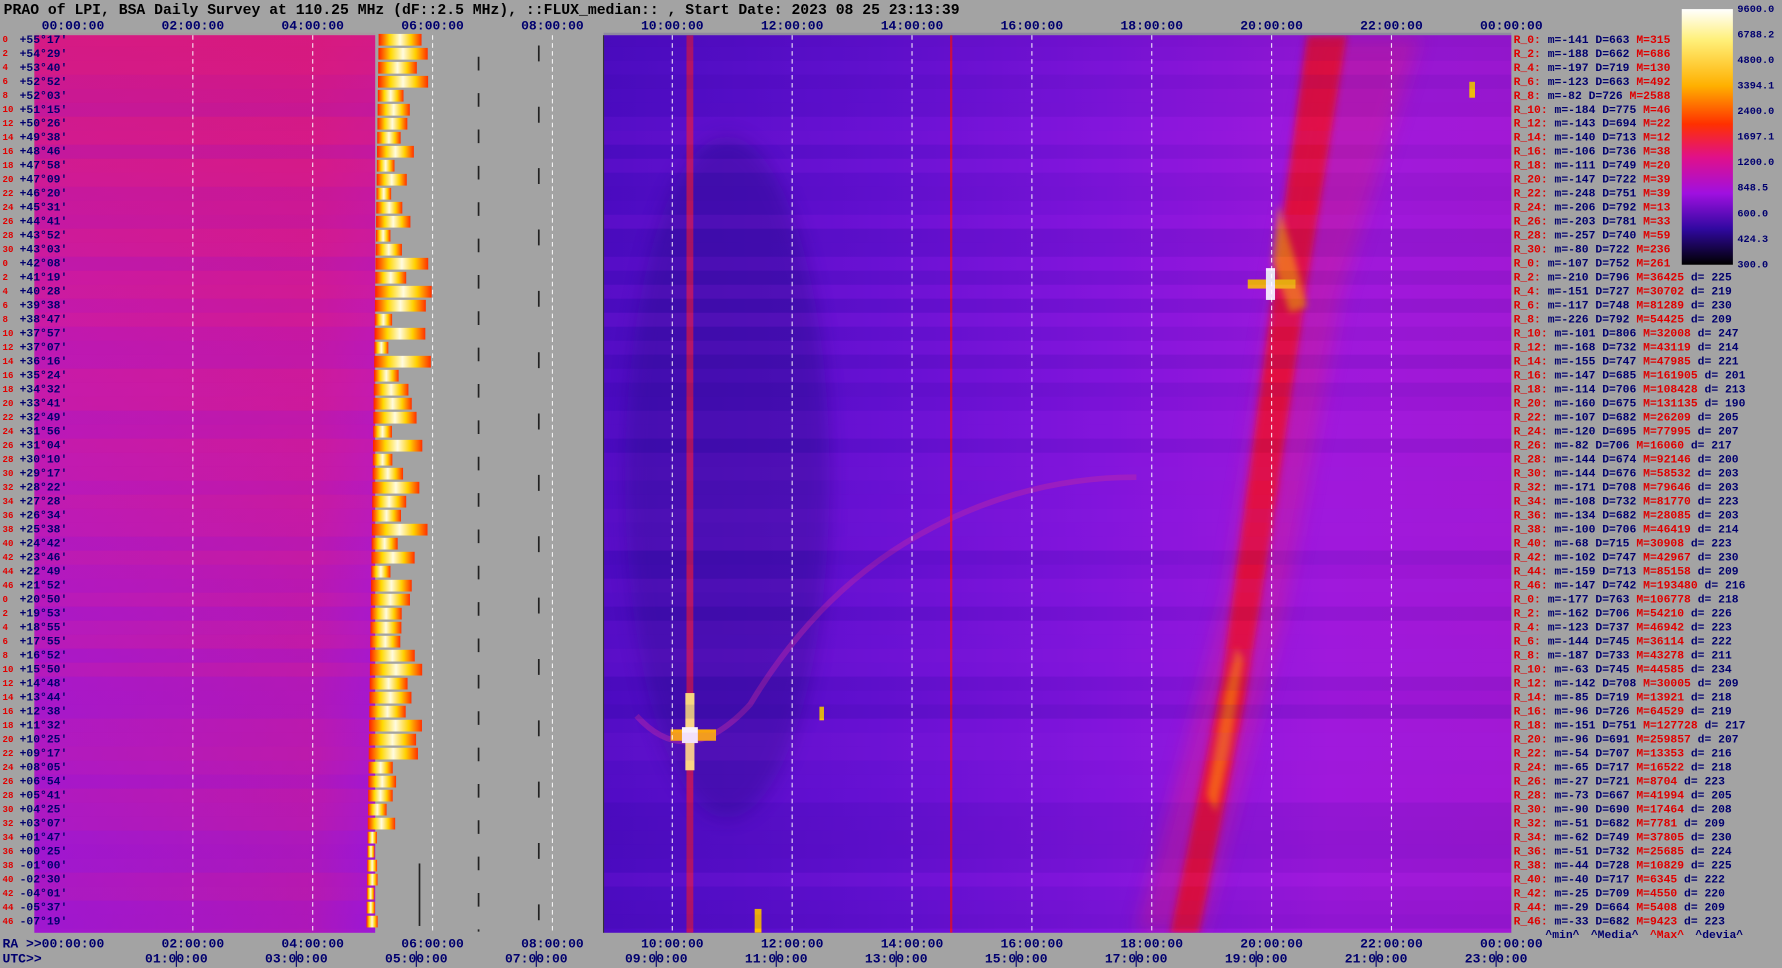 The width and height of the screenshot is (1782, 968). What do you see at coordinates (1596, 405) in the screenshot?
I see `stats-md: m=-160 D=675` at bounding box center [1596, 405].